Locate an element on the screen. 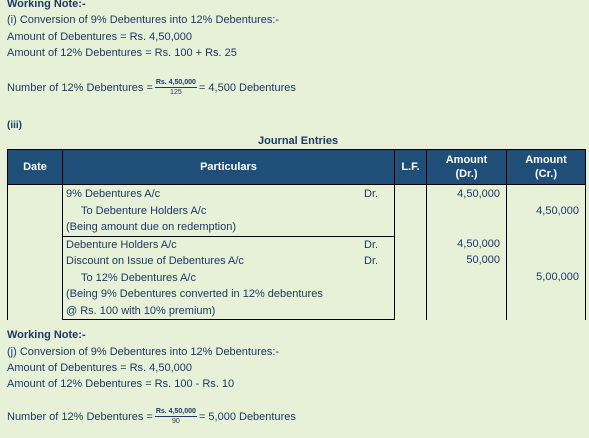 The image size is (589, 438). entry-2-dr-marker-1: Dr. is located at coordinates (371, 244).